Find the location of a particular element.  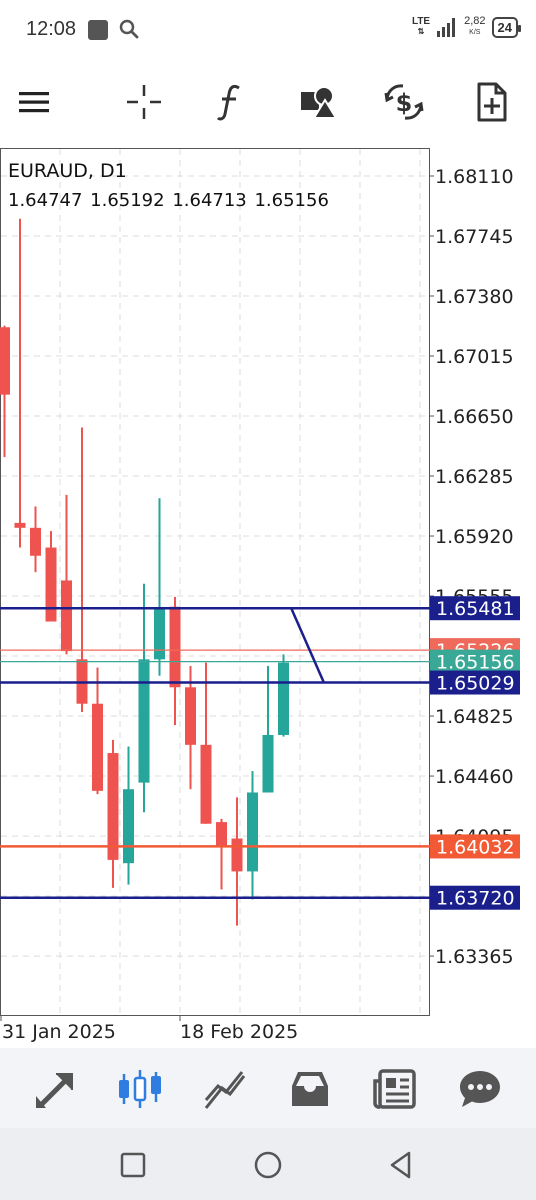

price-tick-label: 1.64460 is located at coordinates (474, 777).